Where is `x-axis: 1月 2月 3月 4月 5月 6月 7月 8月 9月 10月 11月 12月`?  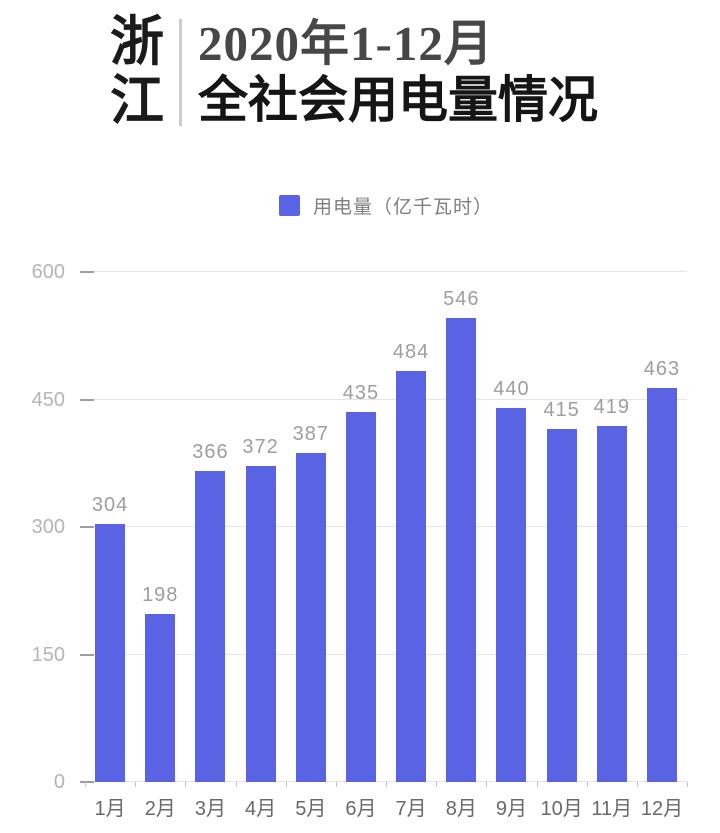 x-axis: 1月 2月 3月 4月 5月 6月 7月 8月 9月 10月 11月 12月 is located at coordinates (386, 806).